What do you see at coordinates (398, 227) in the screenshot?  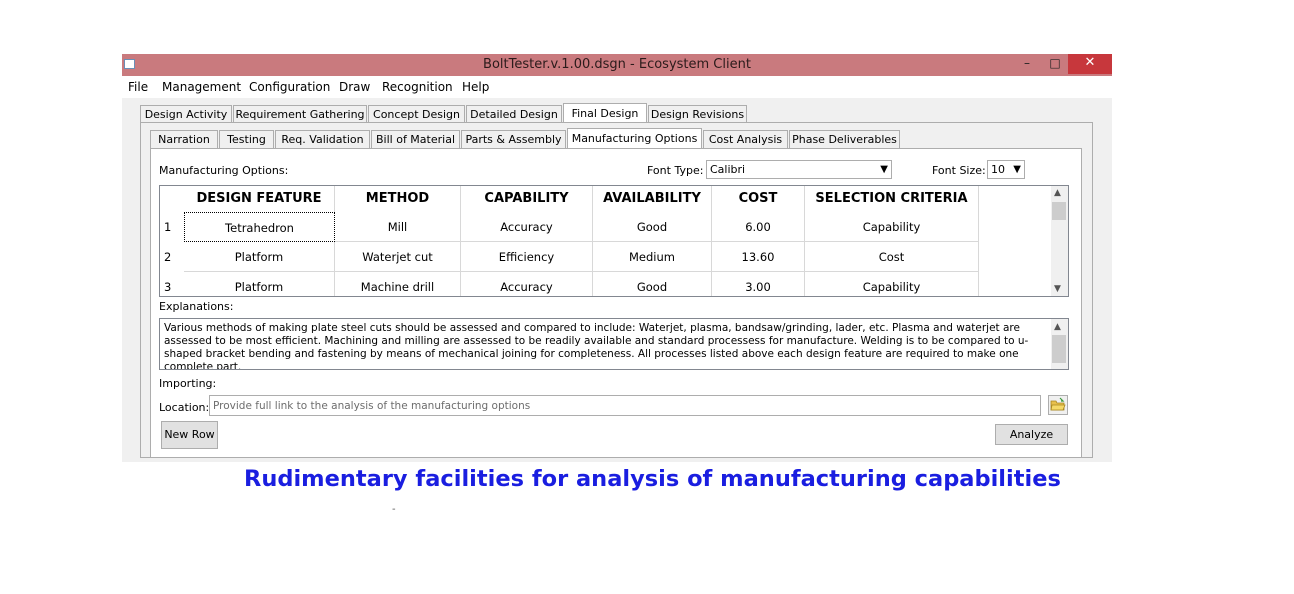 I see `table-cell: Mill` at bounding box center [398, 227].